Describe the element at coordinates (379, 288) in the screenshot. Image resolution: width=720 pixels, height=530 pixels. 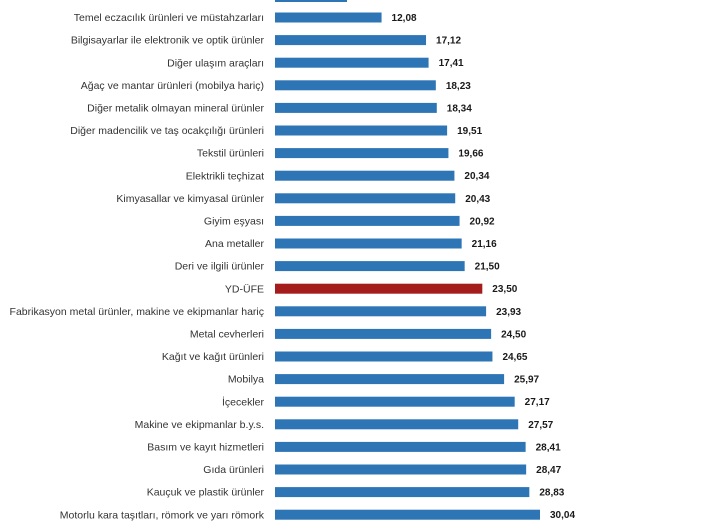
I see `bar-highlight` at that location.